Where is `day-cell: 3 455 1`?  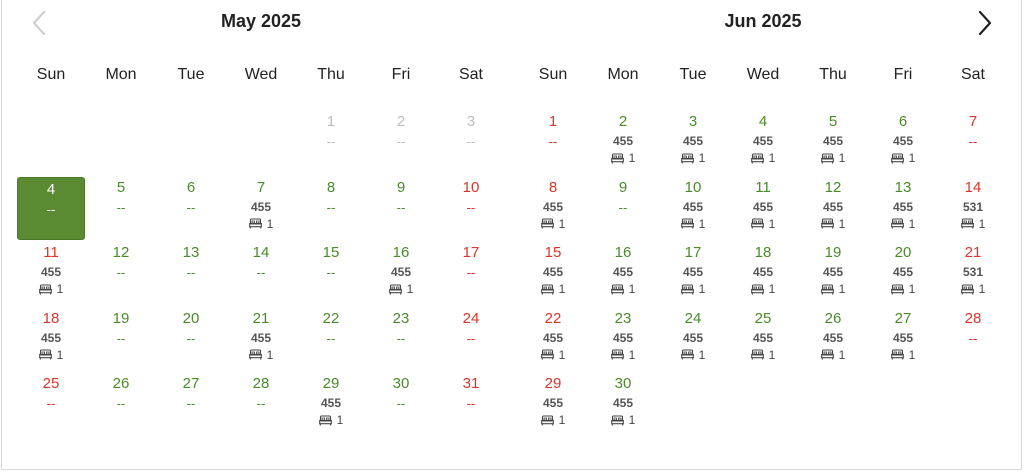
day-cell: 3 455 1 is located at coordinates (693, 143).